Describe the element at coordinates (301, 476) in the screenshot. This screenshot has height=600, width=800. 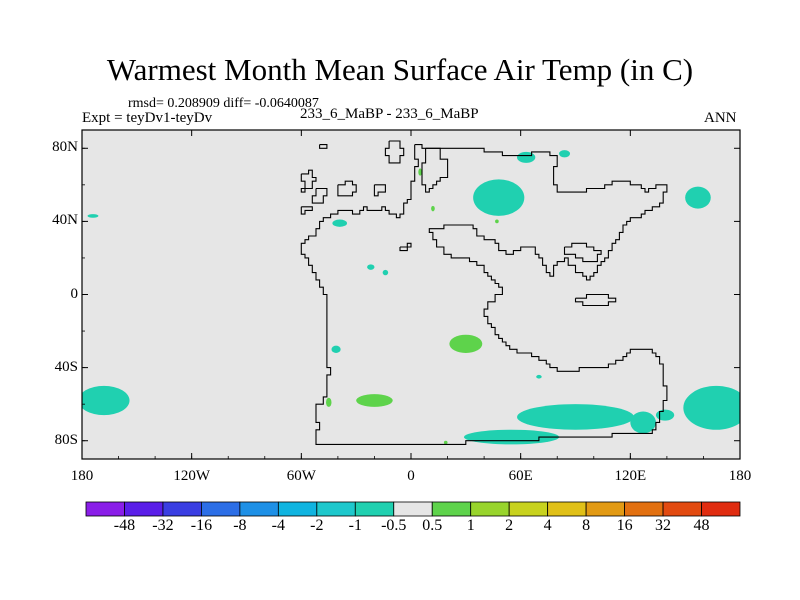
I see `lon-label-2: 60W` at that location.